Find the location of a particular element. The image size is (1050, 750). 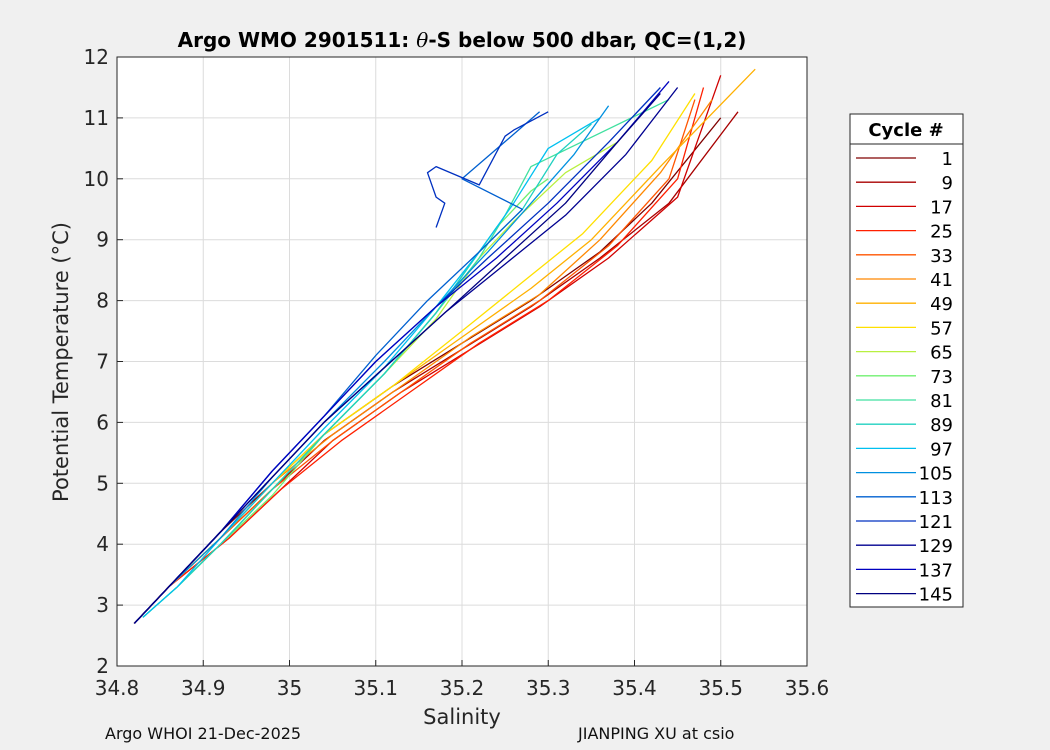

y-tick-label: 8 is located at coordinates (102, 301).